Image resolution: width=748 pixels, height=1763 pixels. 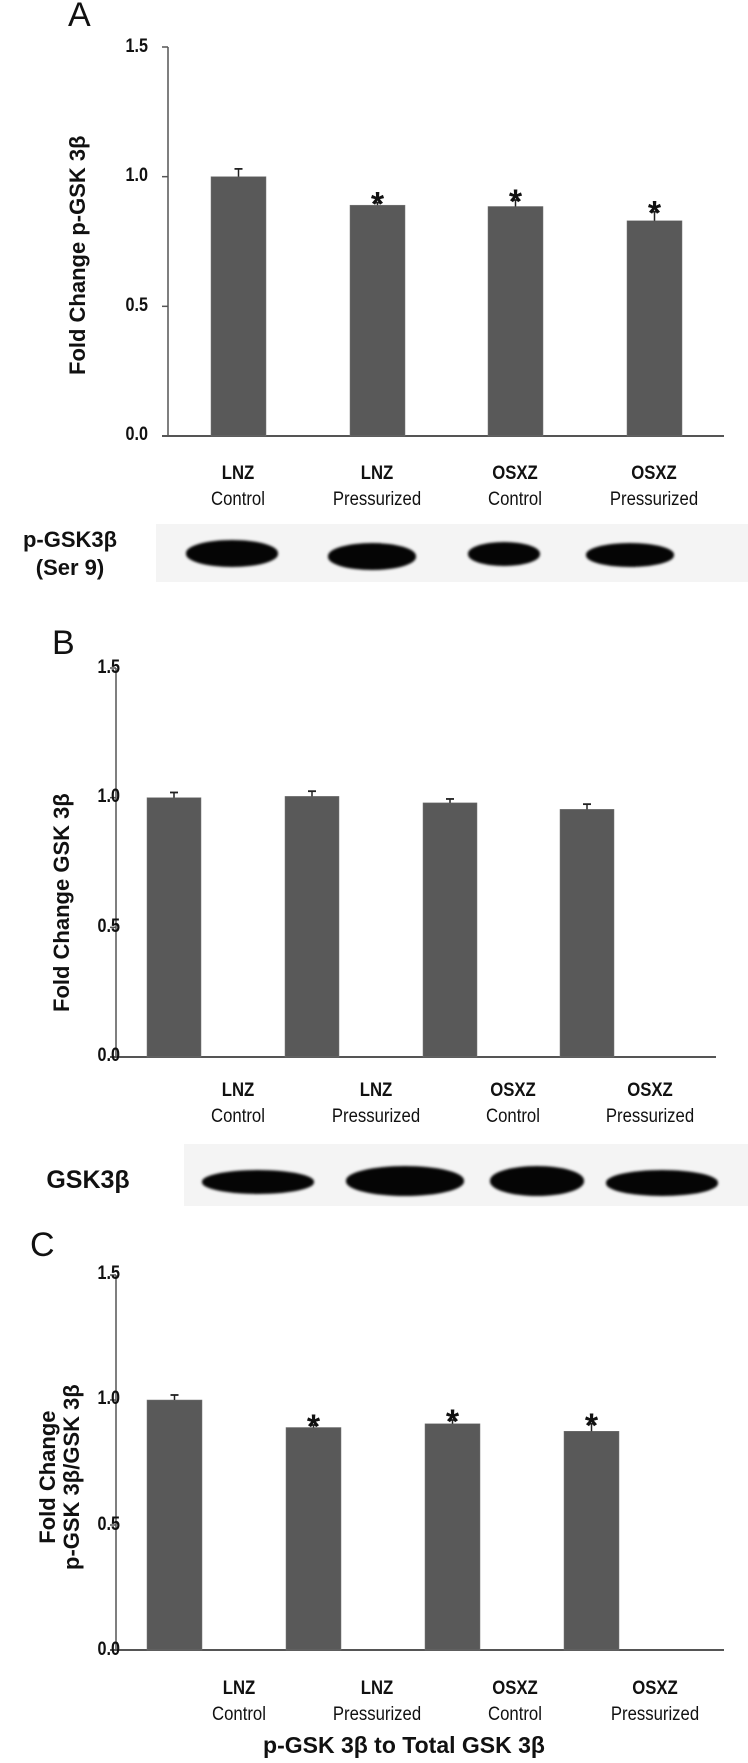 What do you see at coordinates (70, 553) in the screenshot?
I see `blot-label-p-gsk3b: p-GSK3β (Ser 9)` at bounding box center [70, 553].